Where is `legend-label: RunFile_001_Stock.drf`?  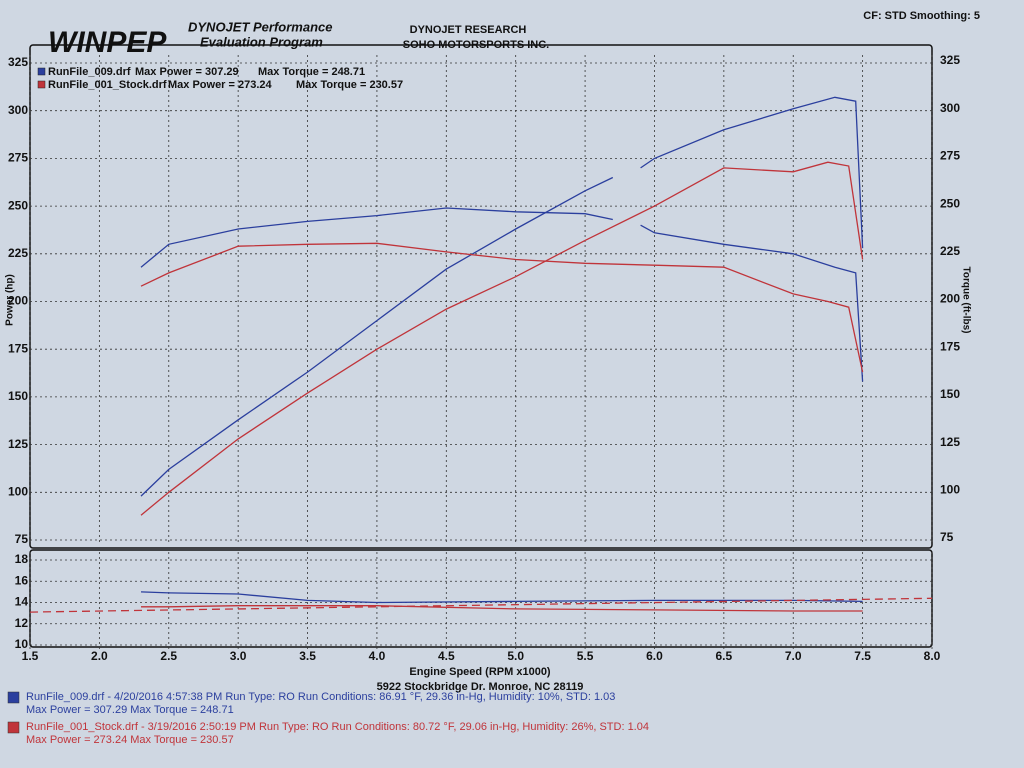 legend-label: RunFile_001_Stock.drf is located at coordinates (107, 85).